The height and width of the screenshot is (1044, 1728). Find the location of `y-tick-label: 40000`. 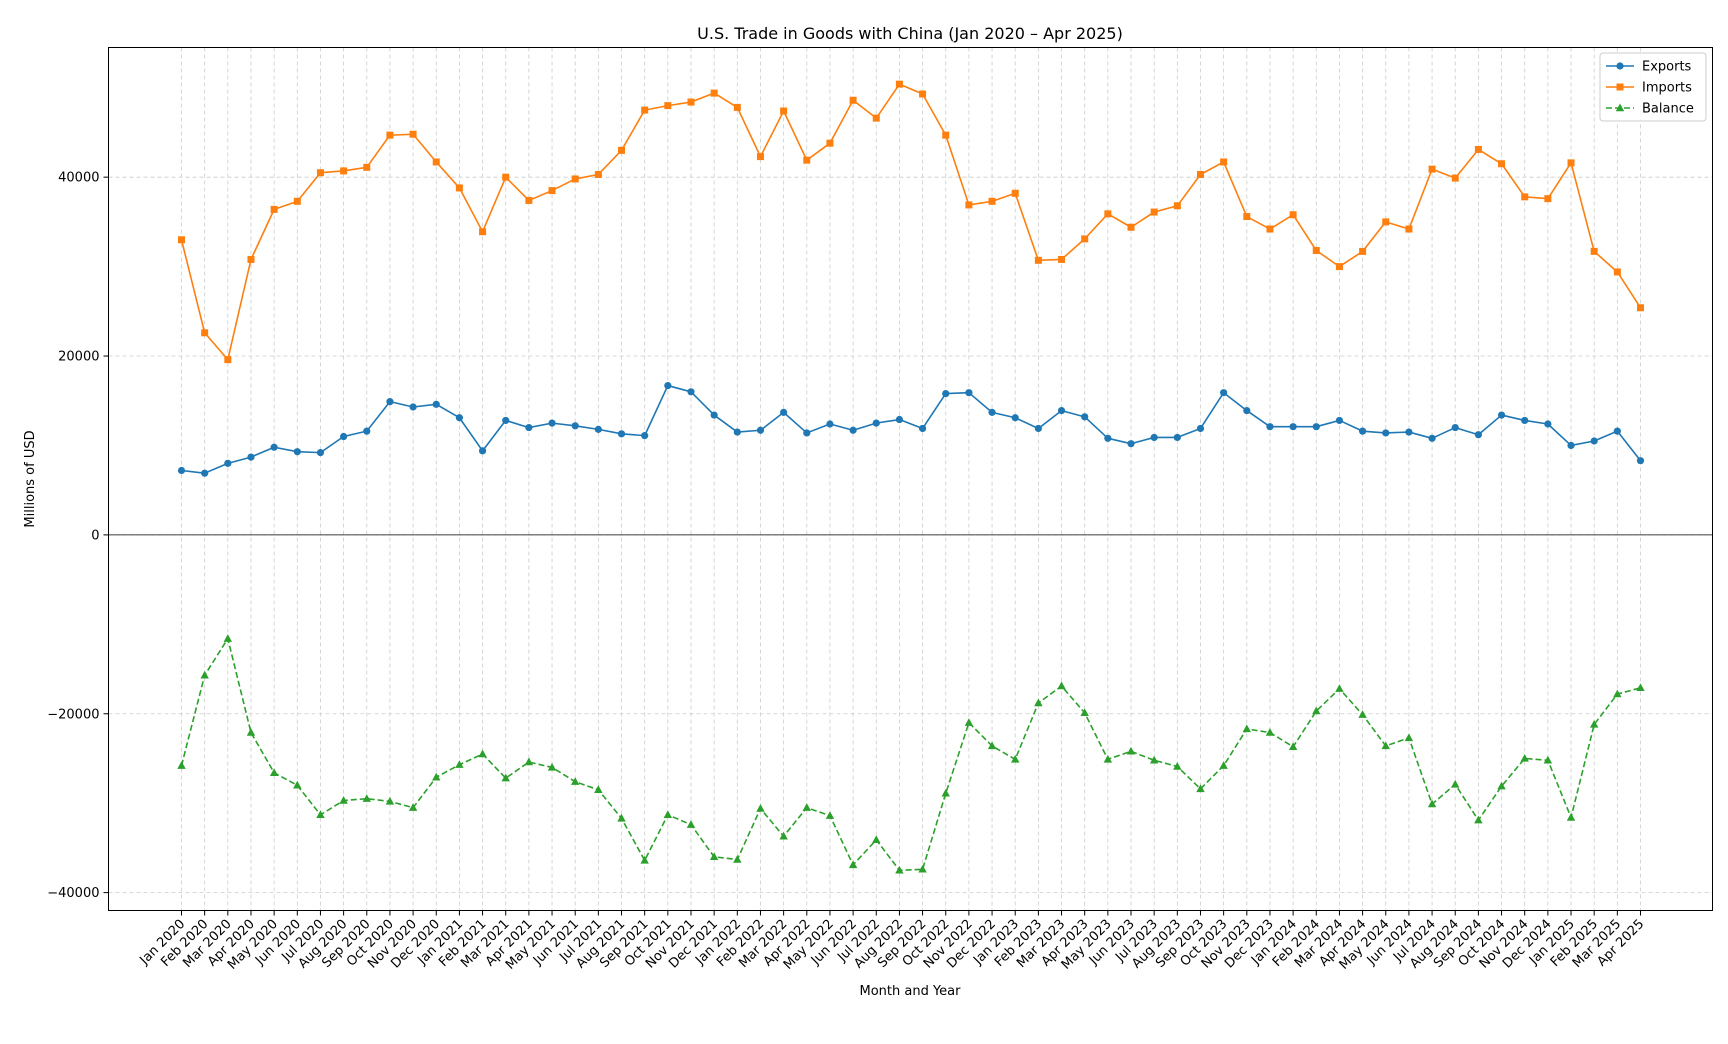

y-tick-label: 40000 is located at coordinates (78, 178).